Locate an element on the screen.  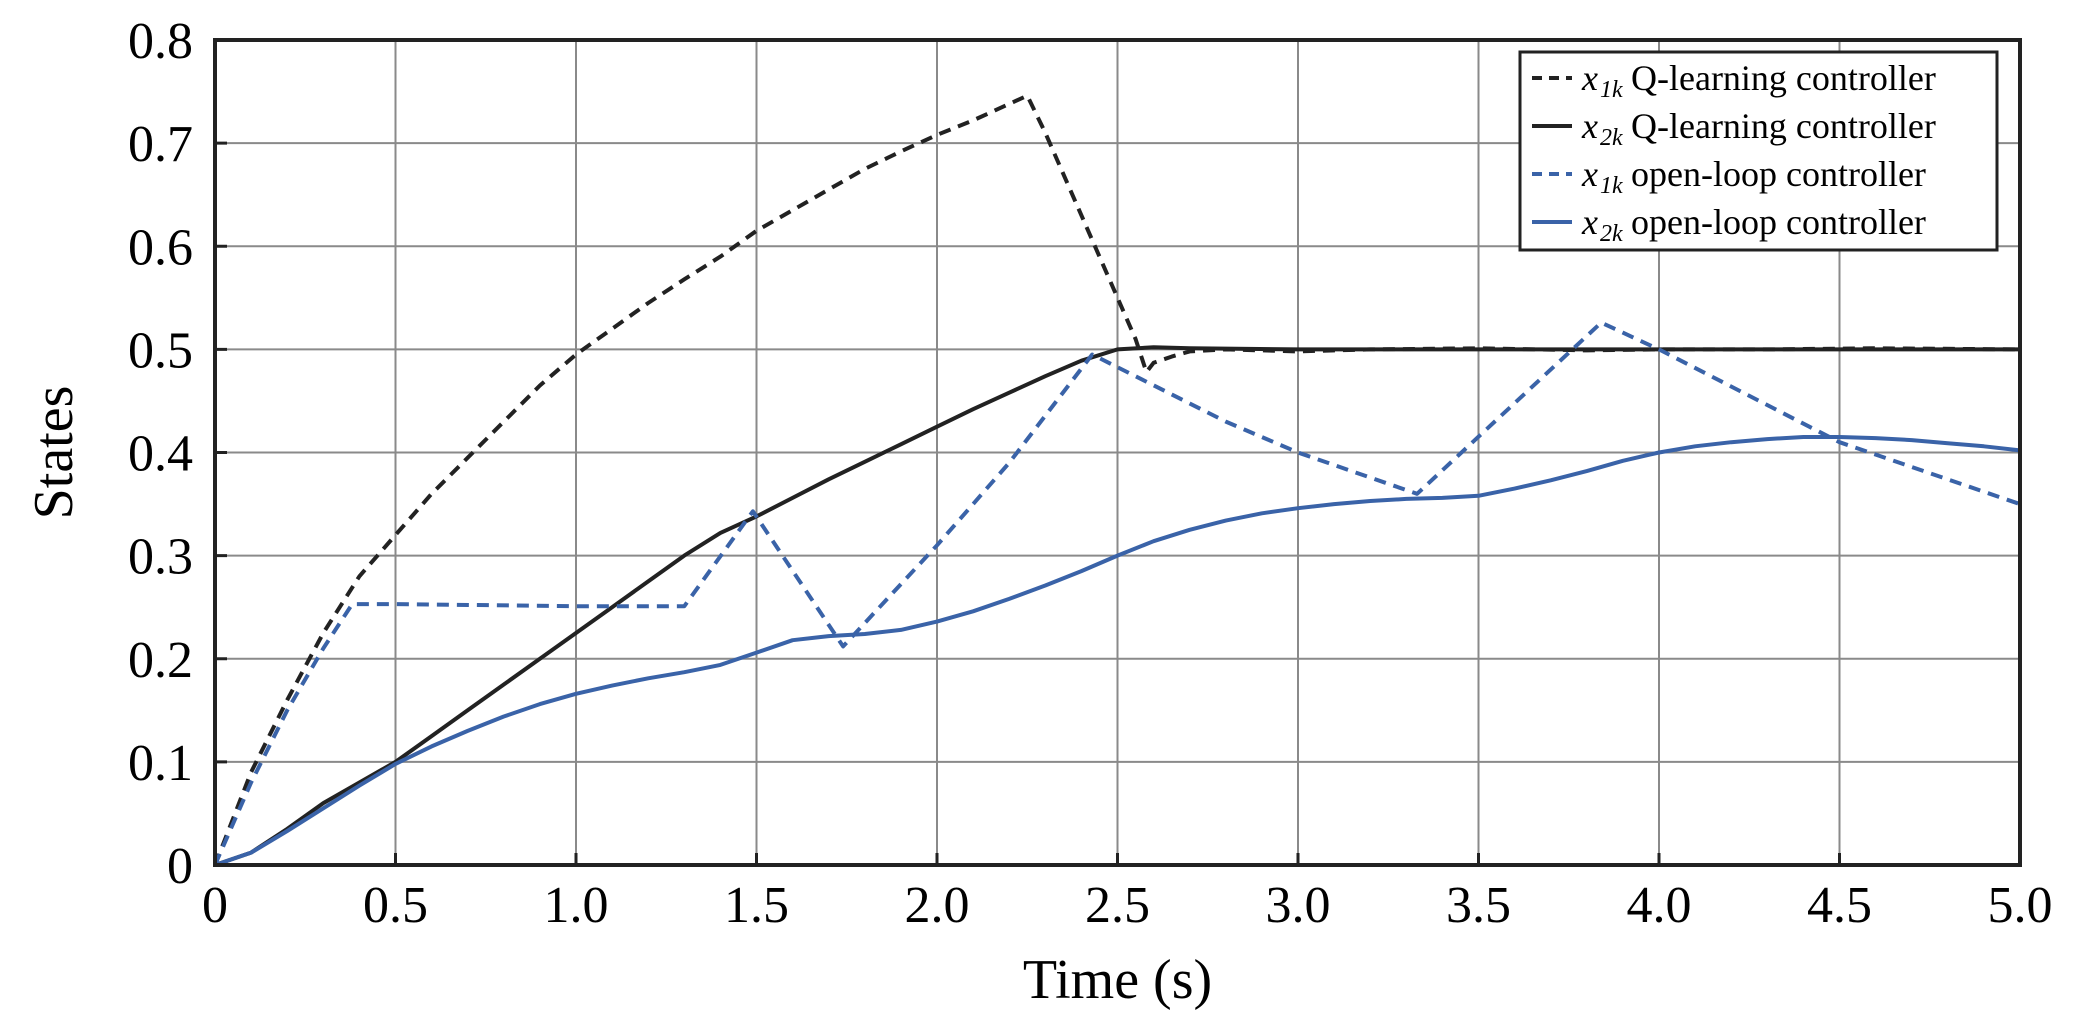
y-tick-label: 0.8 is located at coordinates (160, 41).